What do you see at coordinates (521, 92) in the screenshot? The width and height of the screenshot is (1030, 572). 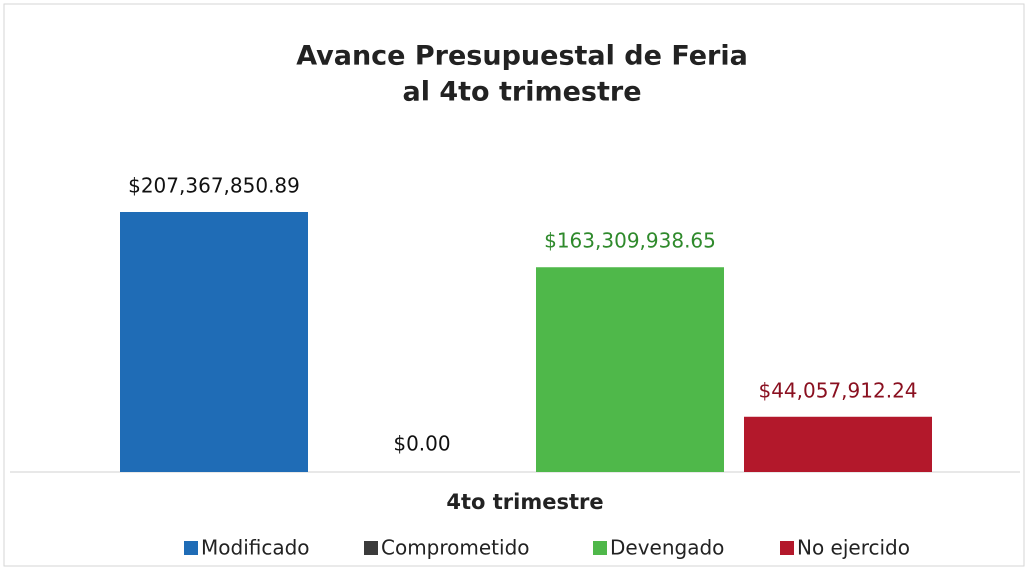 I see `chart-title: al 4to trimestre` at bounding box center [521, 92].